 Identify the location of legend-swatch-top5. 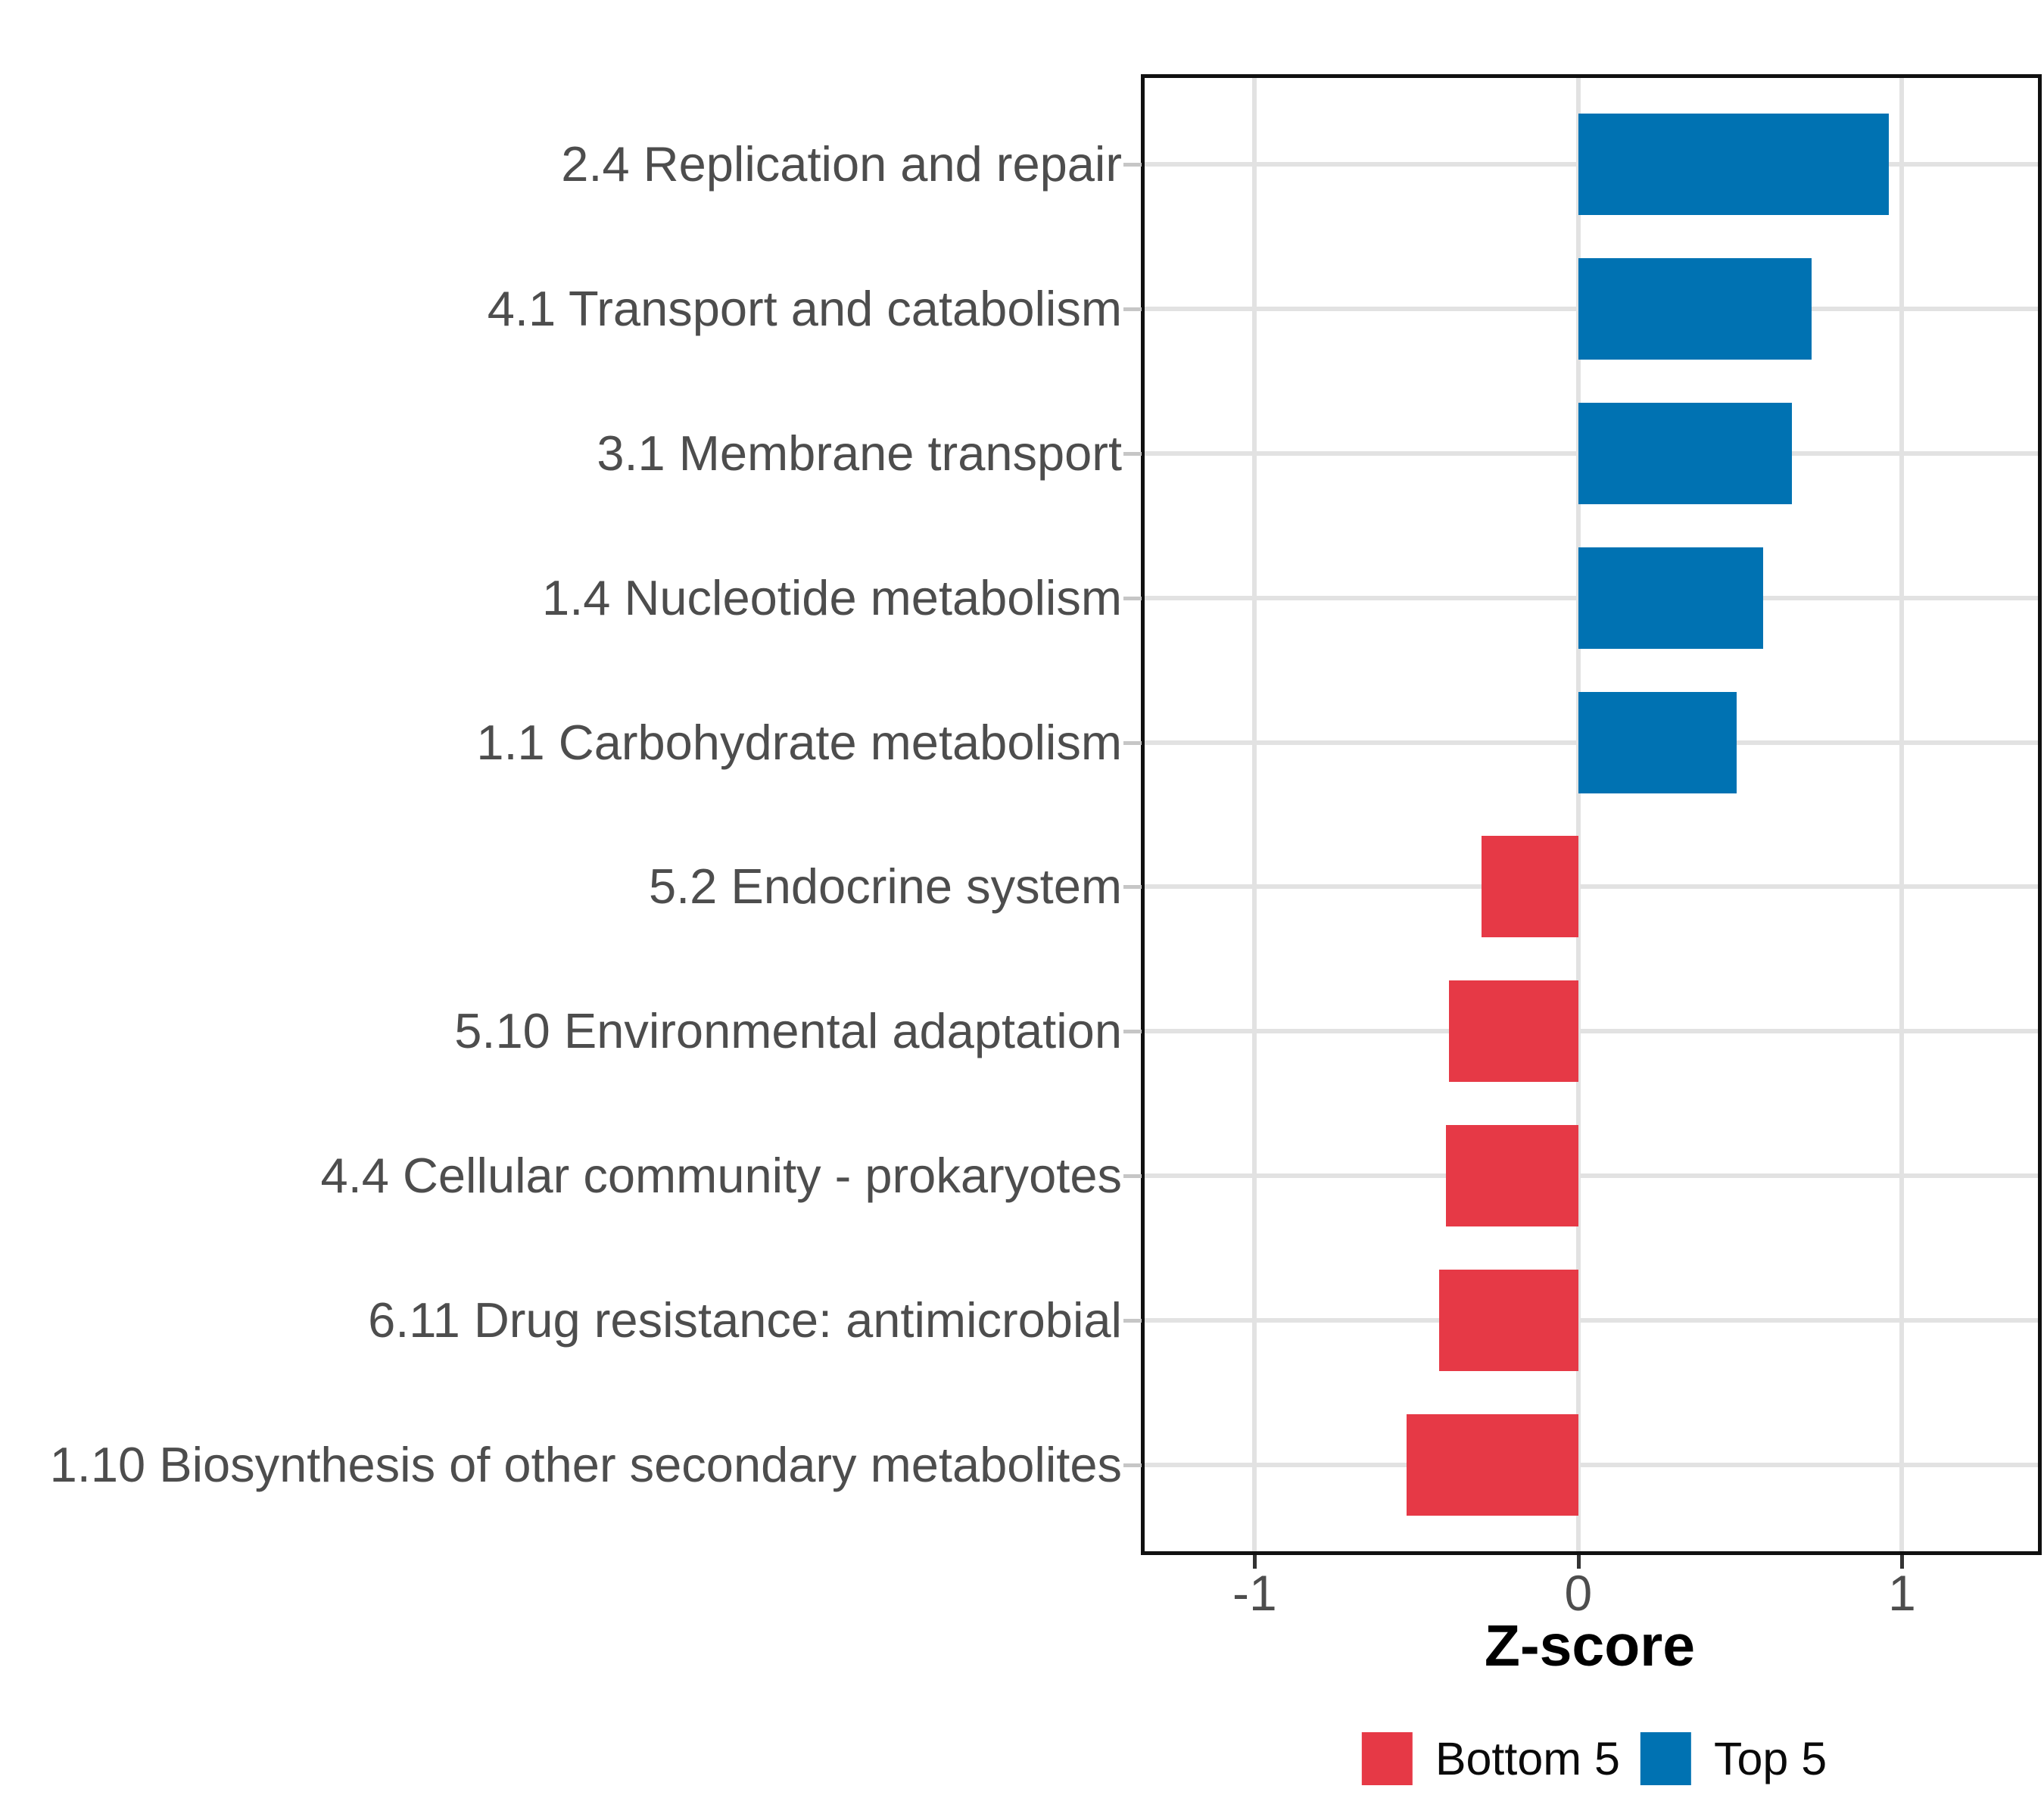
(1666, 1758).